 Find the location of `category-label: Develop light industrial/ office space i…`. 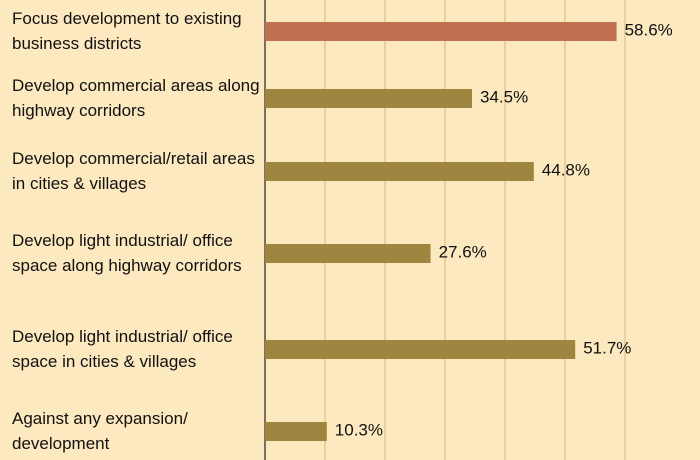

category-label: Develop light industrial/ office space i… is located at coordinates (122, 349).